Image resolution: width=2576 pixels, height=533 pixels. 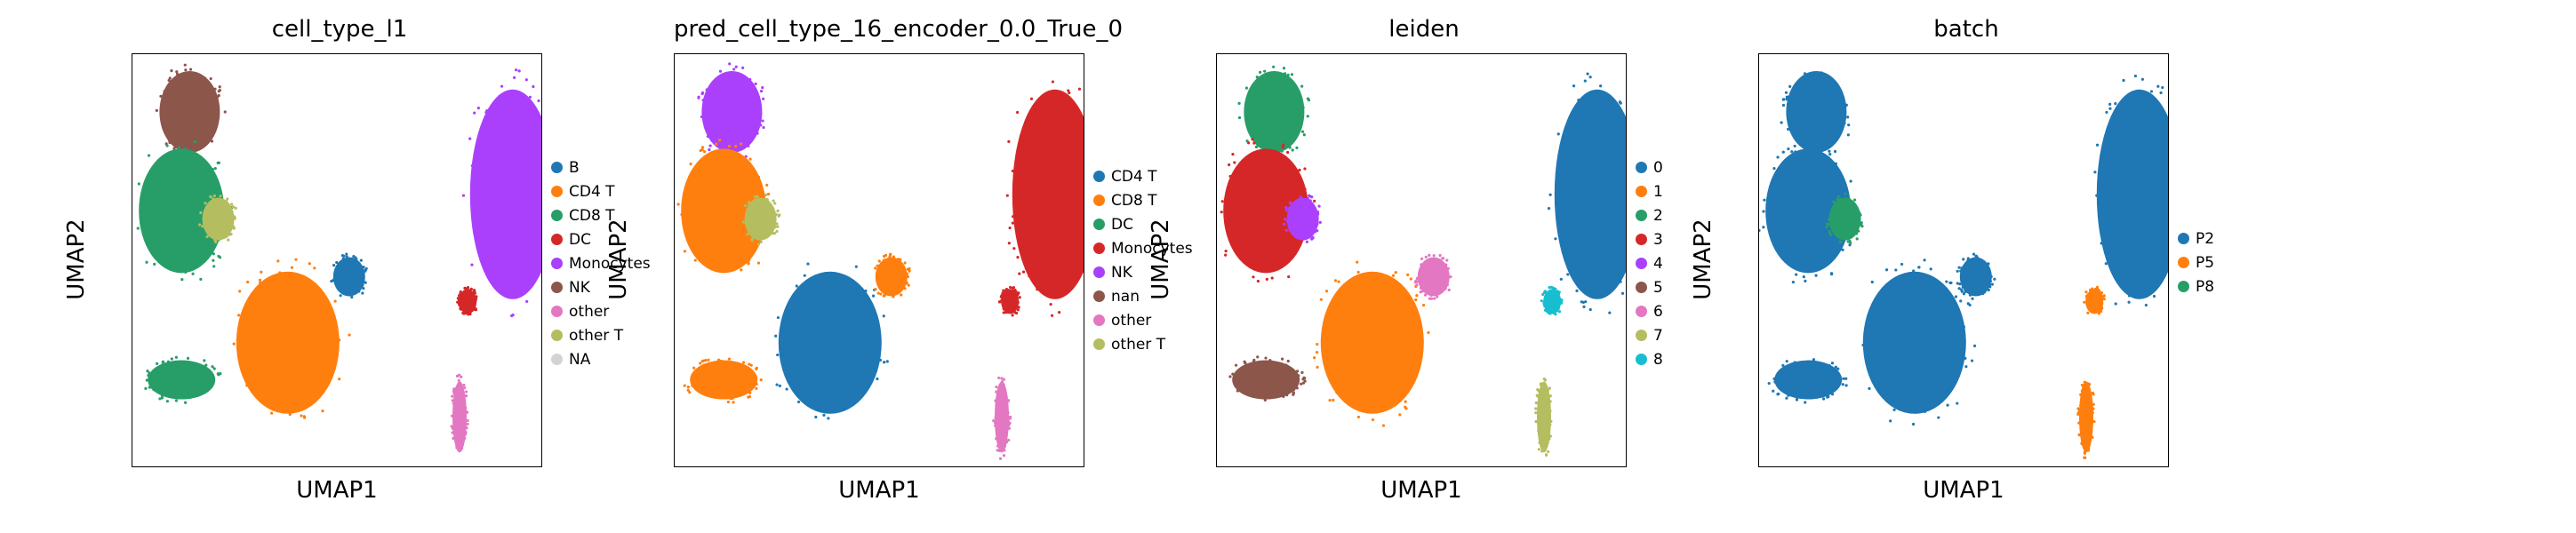 I want to click on legend-marker, so click(x=1641, y=311).